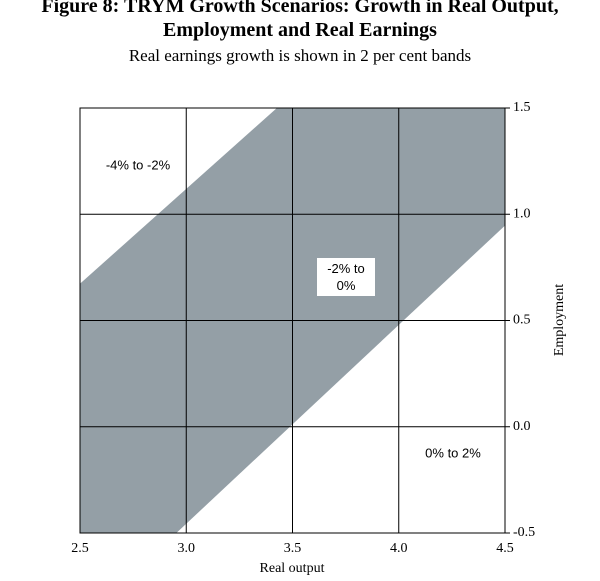 This screenshot has width=600, height=581. I want to click on x-tick-label: 2.5, so click(80, 548).